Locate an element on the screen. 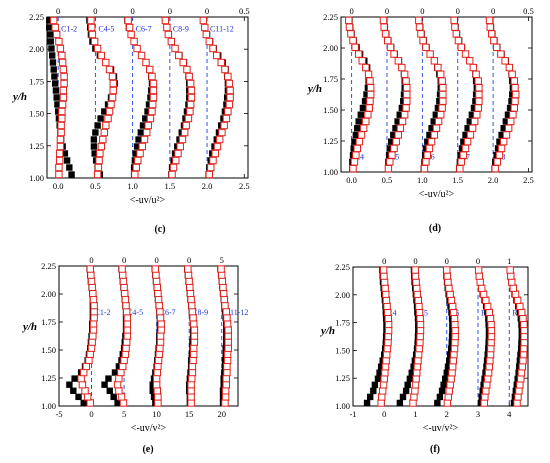 This screenshot has width=550, height=463. x-tick-label: 3 is located at coordinates (478, 414).